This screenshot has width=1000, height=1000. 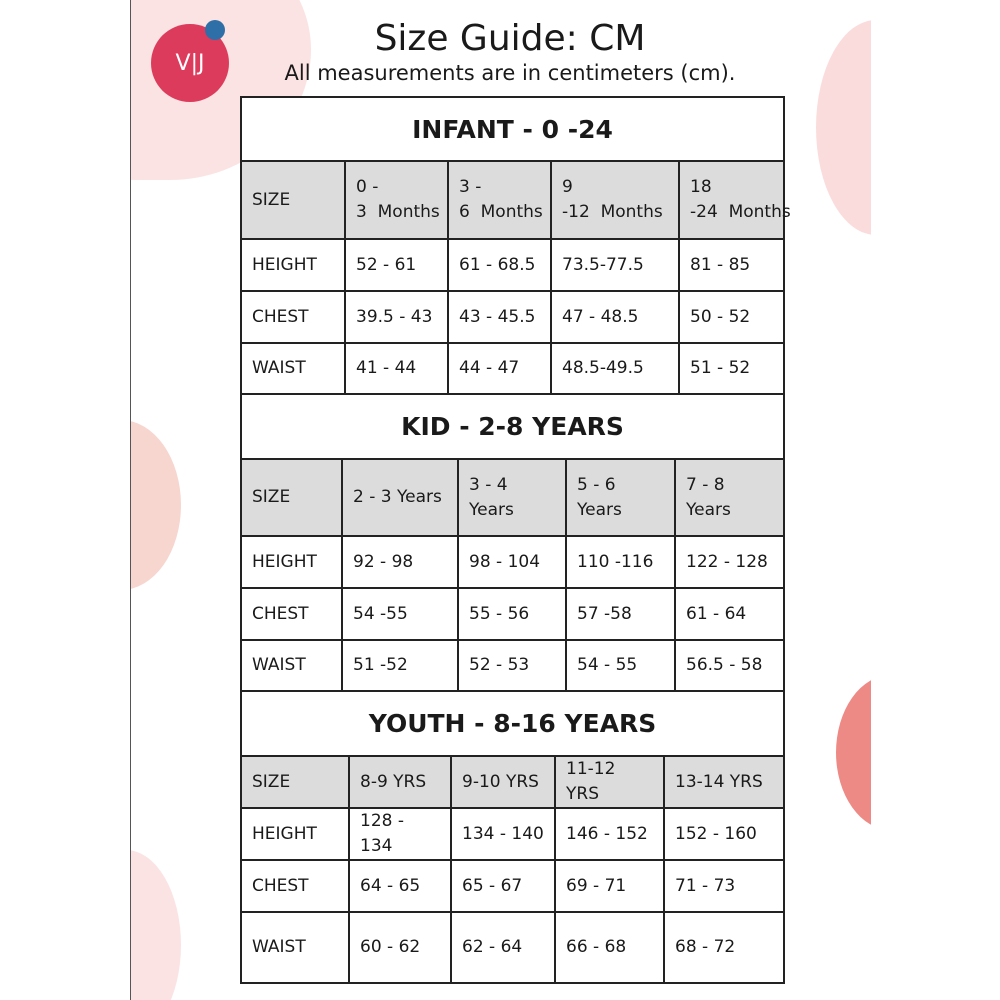 I want to click on header-row: SIZE 8-9 YRS 9-10 YRS 11-12 YRS 13-14 YRS, so click(x=513, y=782).